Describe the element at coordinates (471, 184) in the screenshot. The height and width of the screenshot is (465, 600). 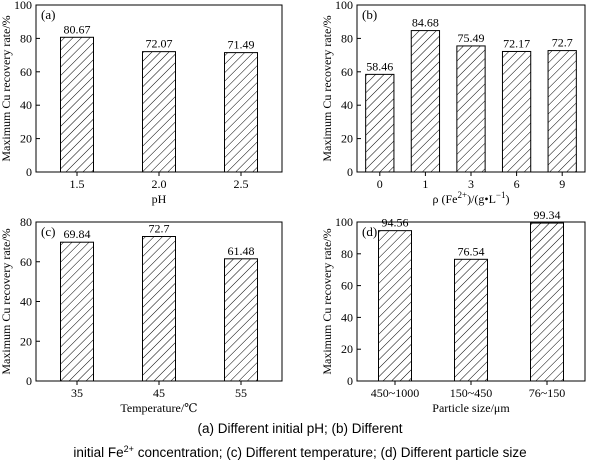
I see `x-tick-label: 3` at that location.